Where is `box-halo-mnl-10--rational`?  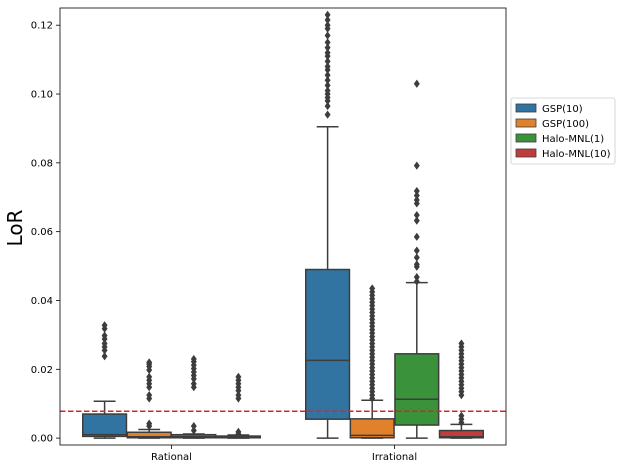 box-halo-mnl-10--rational is located at coordinates (238, 405).